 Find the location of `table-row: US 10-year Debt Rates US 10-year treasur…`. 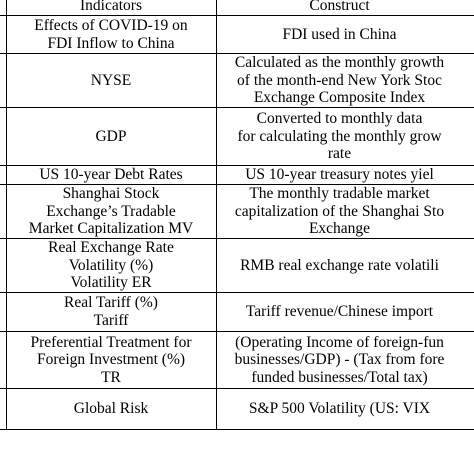

table-row: US 10-year Debt Rates US 10-year treasur… is located at coordinates (237, 175).